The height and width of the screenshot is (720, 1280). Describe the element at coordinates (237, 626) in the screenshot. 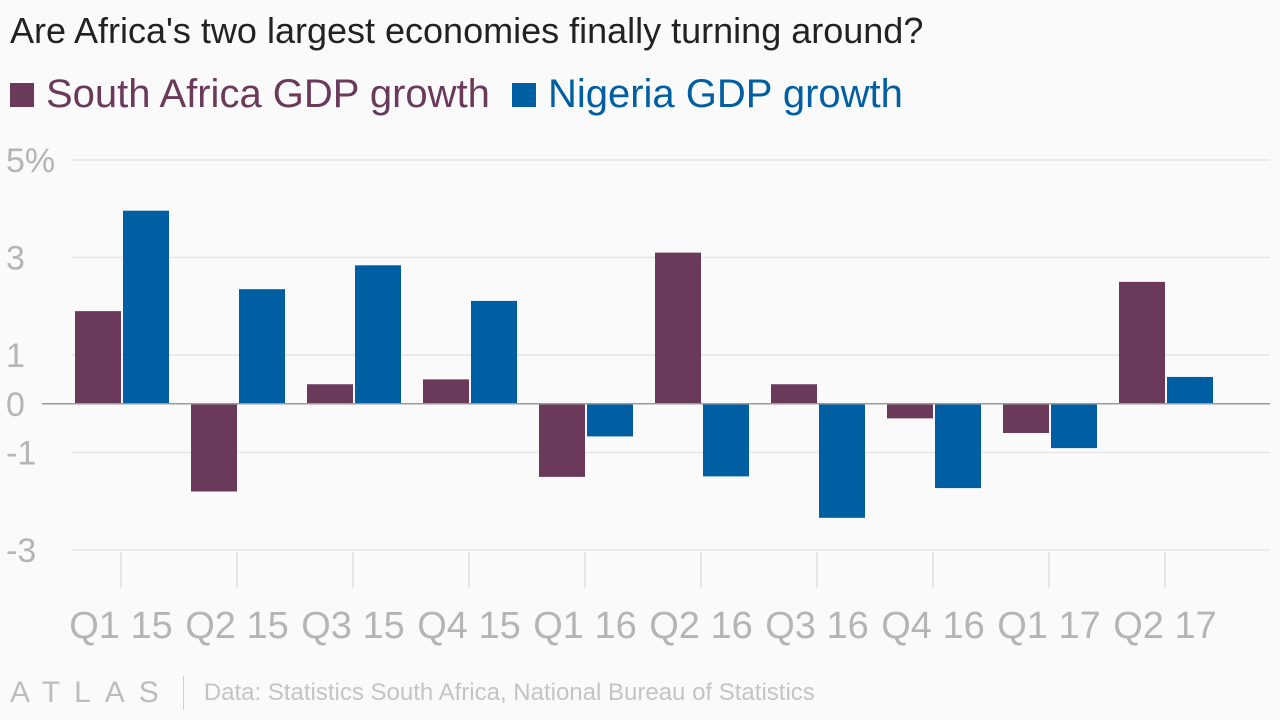

I see `x-tick-label: Q2 15` at that location.